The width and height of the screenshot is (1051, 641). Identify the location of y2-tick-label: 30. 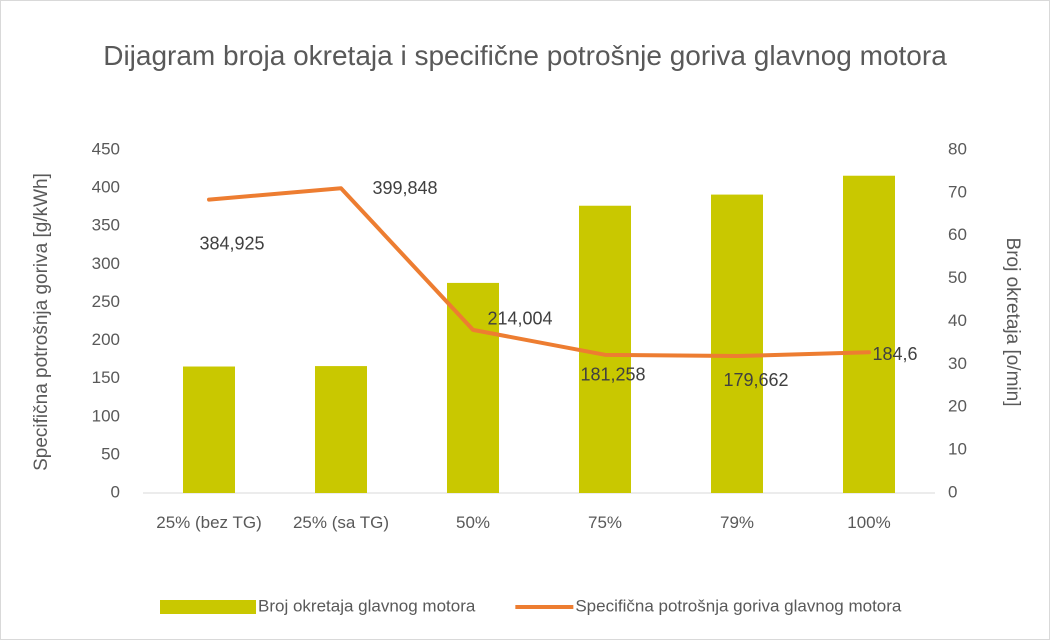
(957, 363).